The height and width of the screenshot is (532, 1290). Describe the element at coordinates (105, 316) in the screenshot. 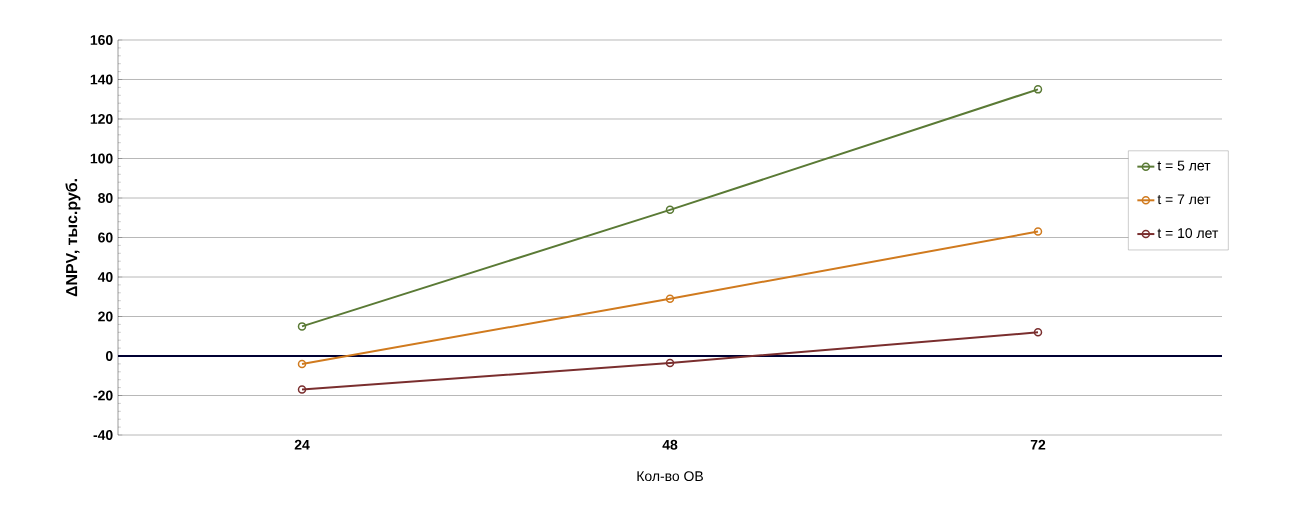

I see `y-tick-label: 20` at that location.